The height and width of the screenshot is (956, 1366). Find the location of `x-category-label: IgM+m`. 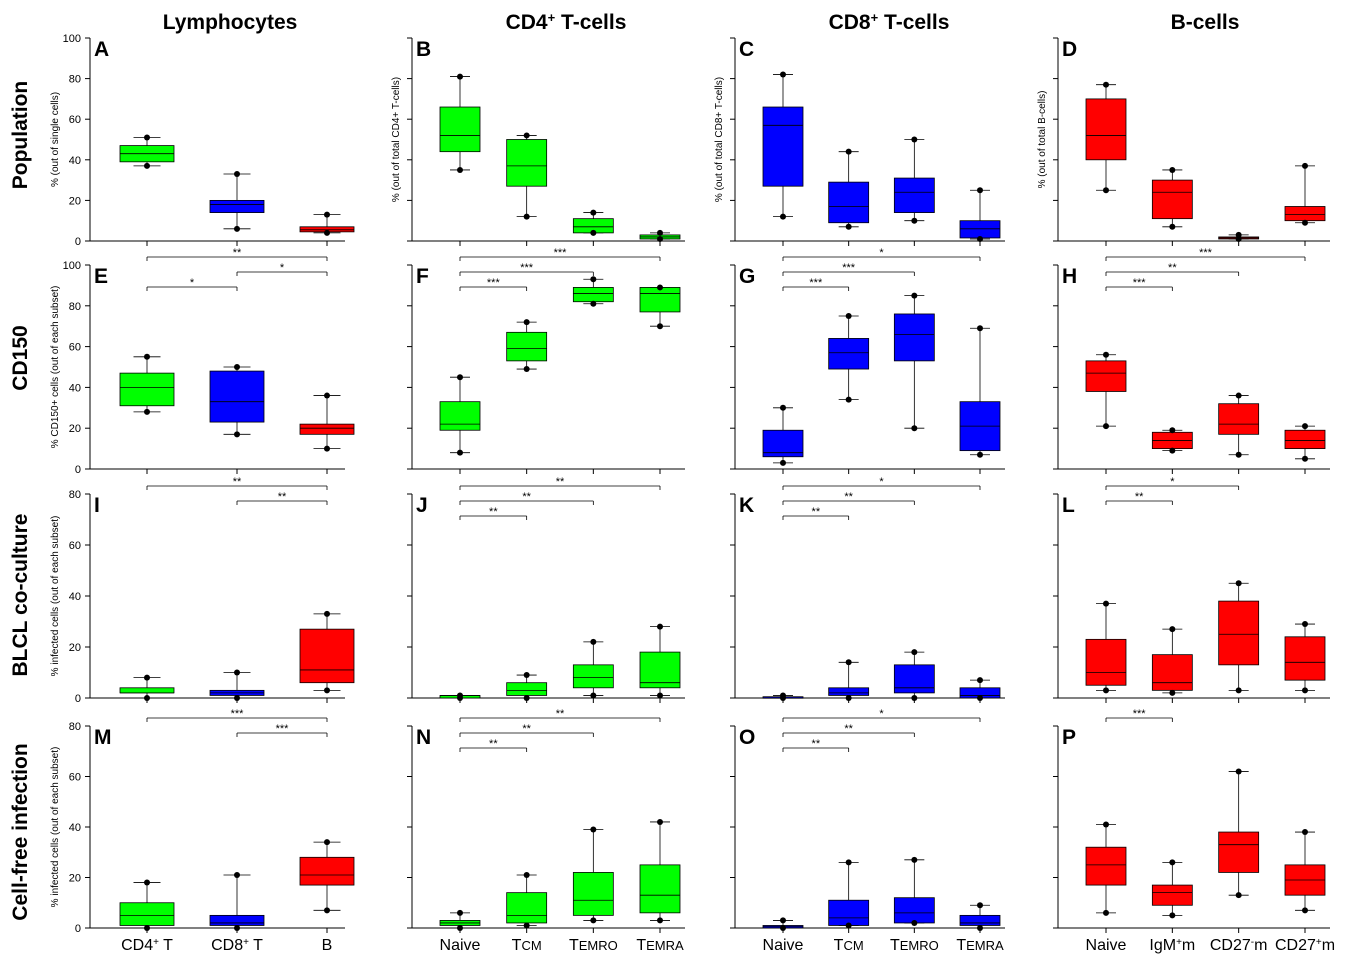

x-category-label: IgM+m is located at coordinates (1172, 946).